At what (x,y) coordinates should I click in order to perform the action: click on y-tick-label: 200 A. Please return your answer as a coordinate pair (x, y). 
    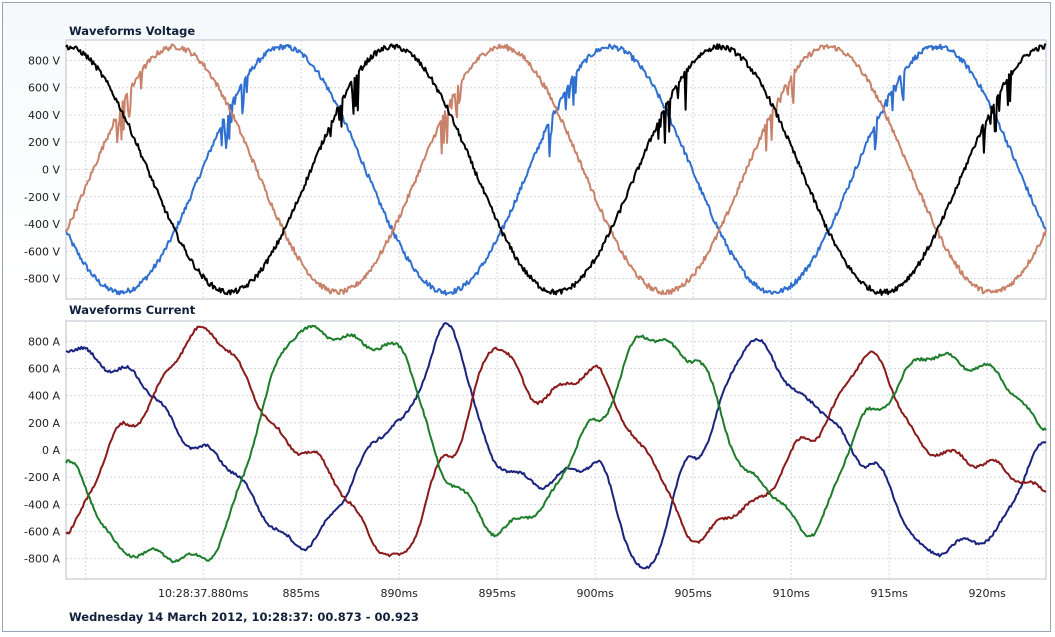
    Looking at the image, I should click on (44, 423).